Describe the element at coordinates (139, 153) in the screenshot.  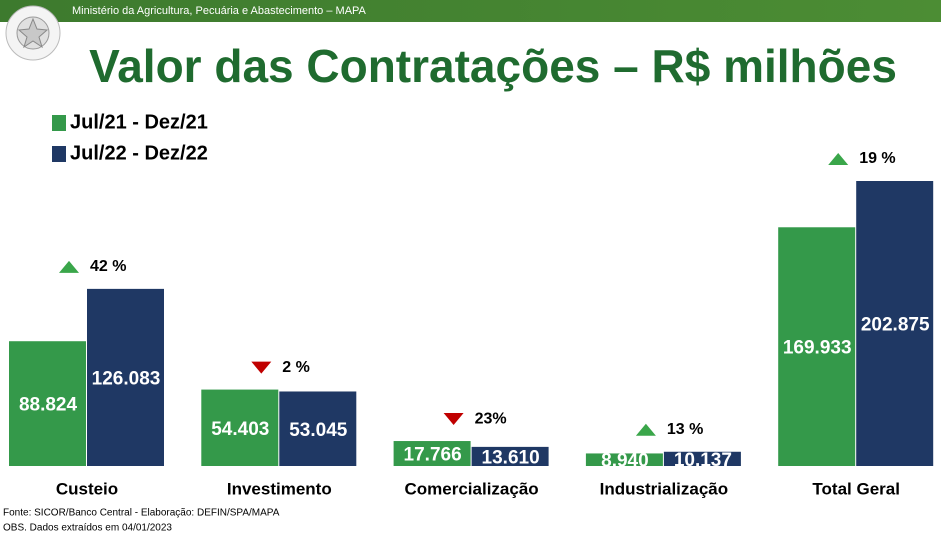
I see `legend-label: Jul/22 - Dez/22` at that location.